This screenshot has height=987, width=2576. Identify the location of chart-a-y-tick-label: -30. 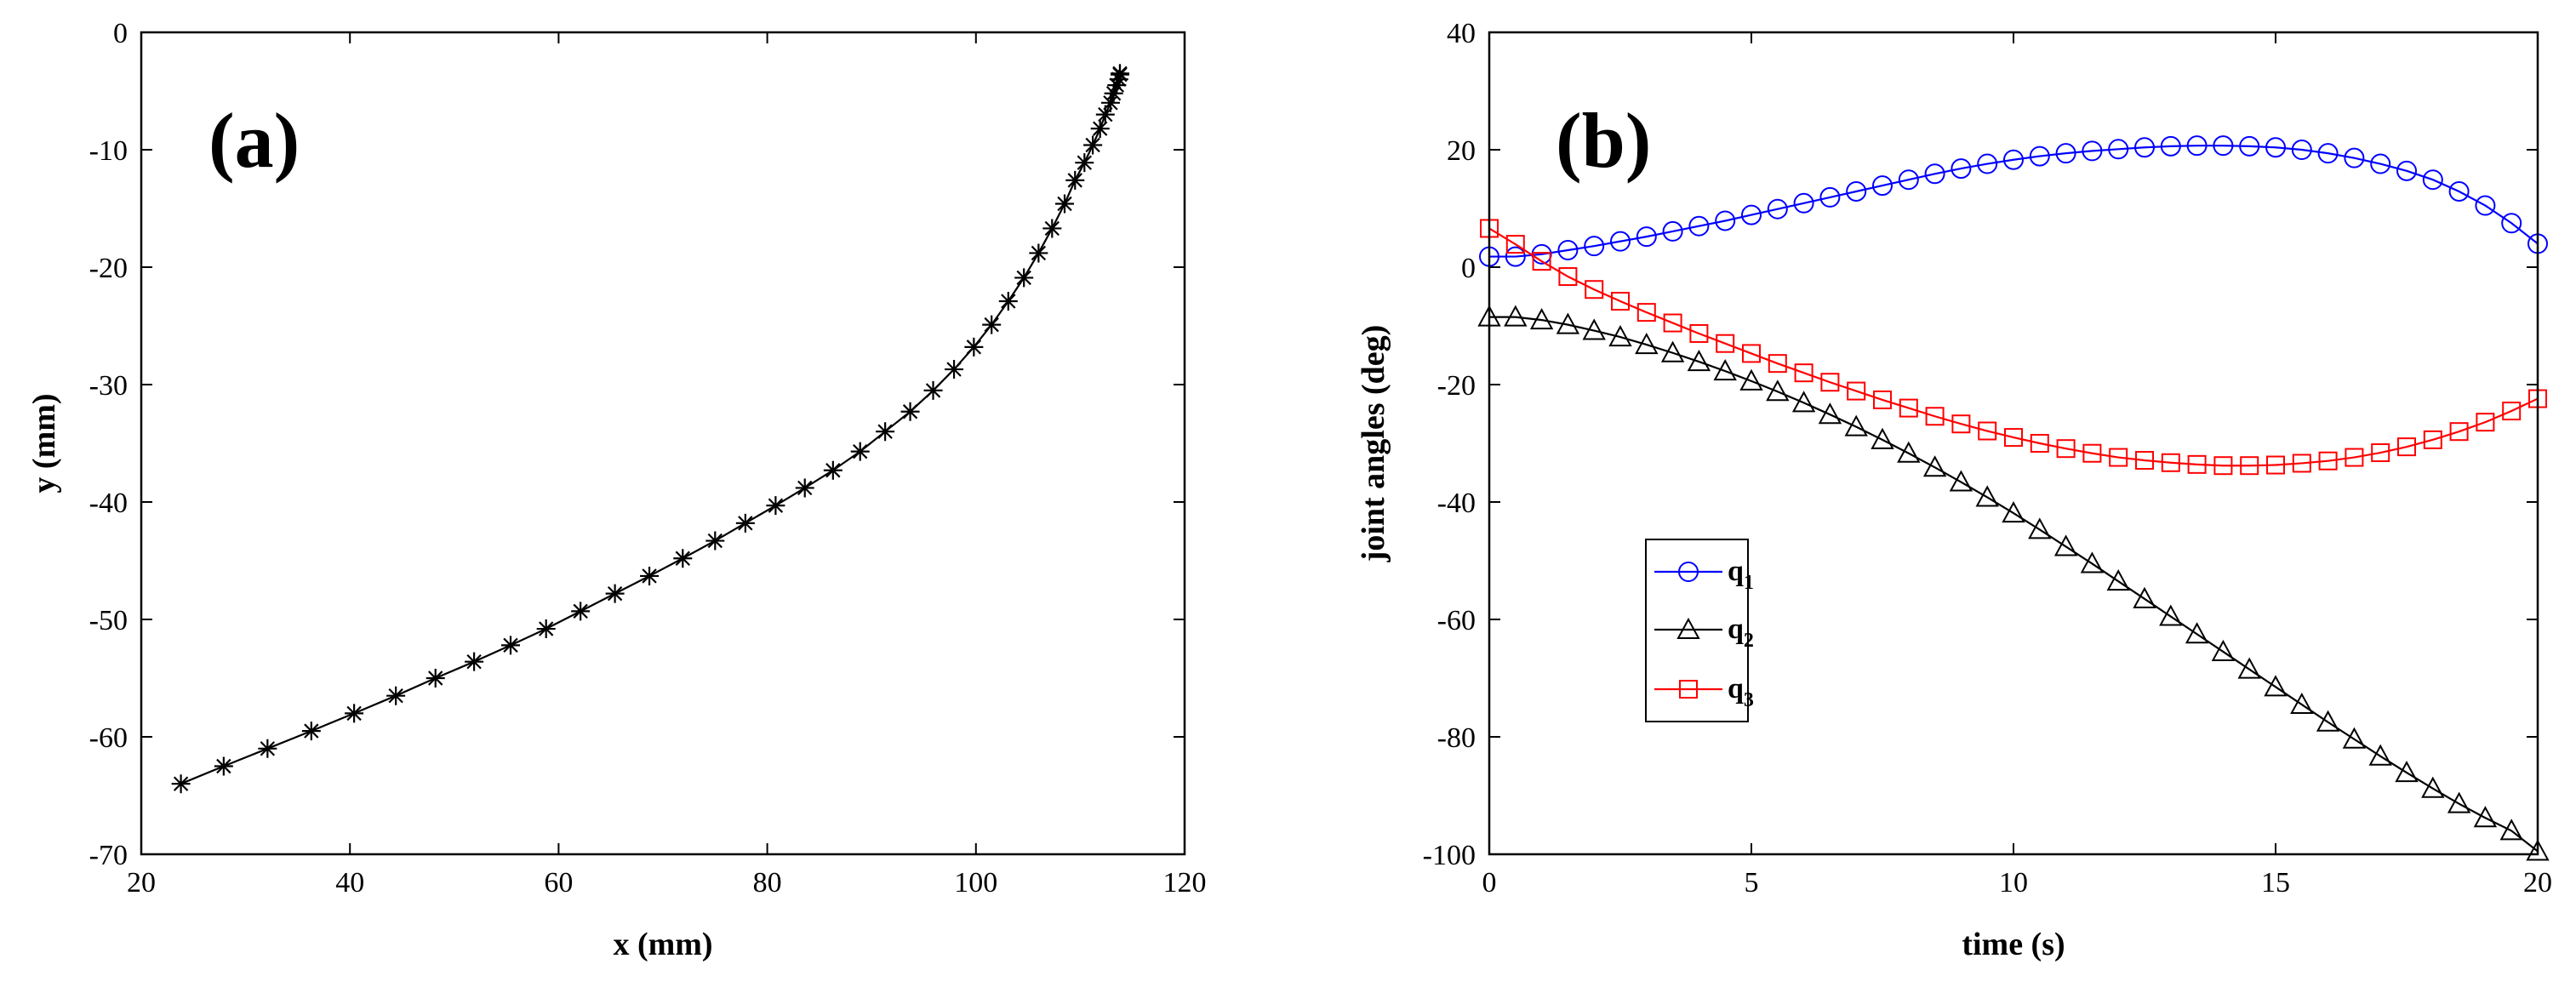
(108, 386).